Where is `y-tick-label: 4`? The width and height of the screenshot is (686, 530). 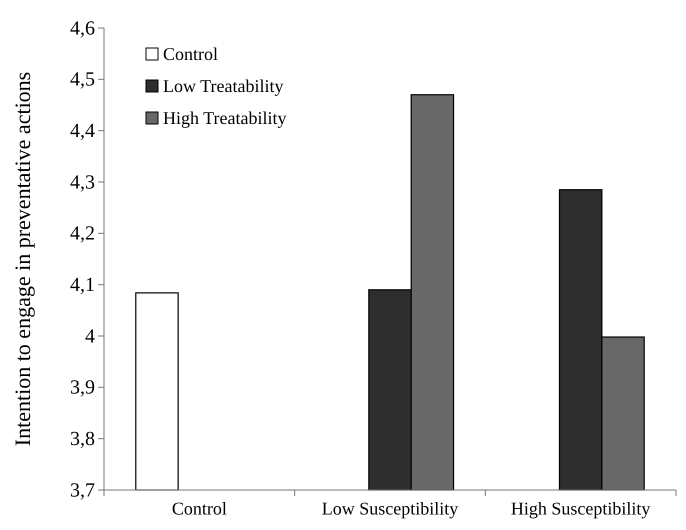 y-tick-label: 4 is located at coordinates (90, 336).